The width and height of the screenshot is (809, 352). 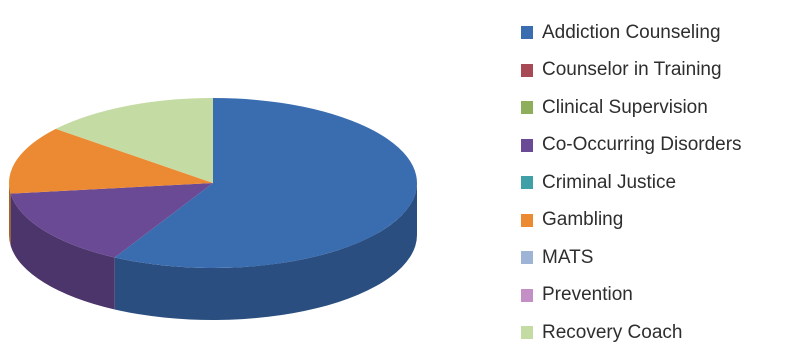 What do you see at coordinates (625, 107) in the screenshot?
I see `legend-label: Clinical Supervision` at bounding box center [625, 107].